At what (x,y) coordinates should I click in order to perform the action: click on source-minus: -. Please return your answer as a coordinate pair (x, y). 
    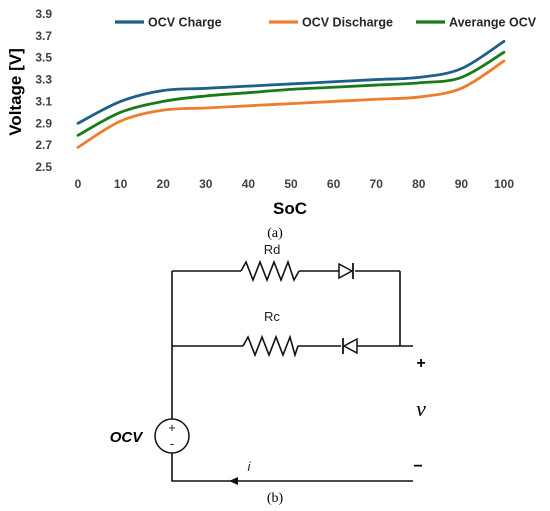
    Looking at the image, I should click on (172, 443).